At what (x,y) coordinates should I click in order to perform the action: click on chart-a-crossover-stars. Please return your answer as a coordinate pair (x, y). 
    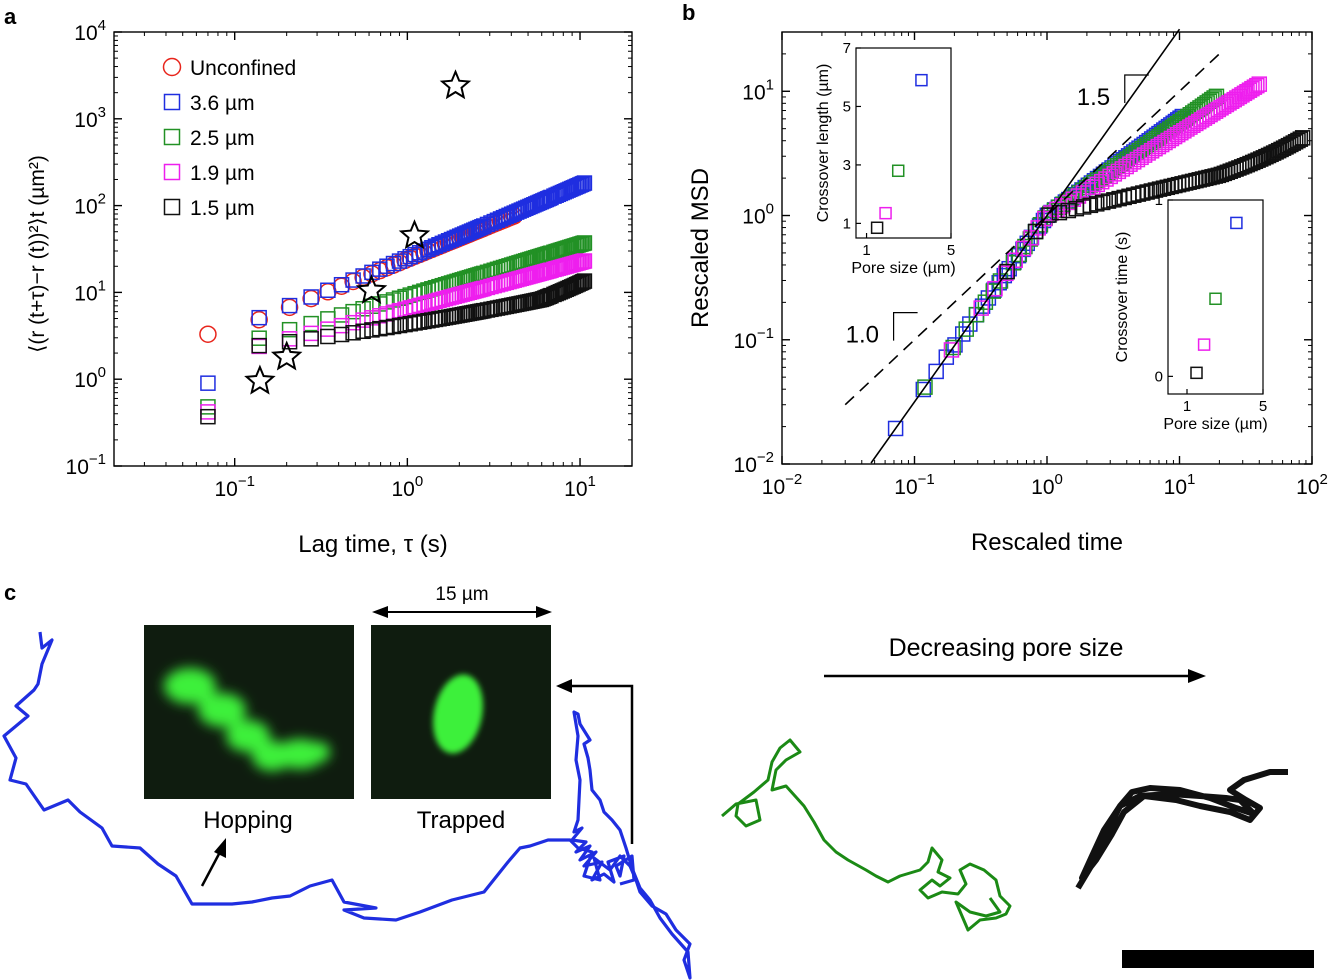
    Looking at the image, I should click on (358, 232).